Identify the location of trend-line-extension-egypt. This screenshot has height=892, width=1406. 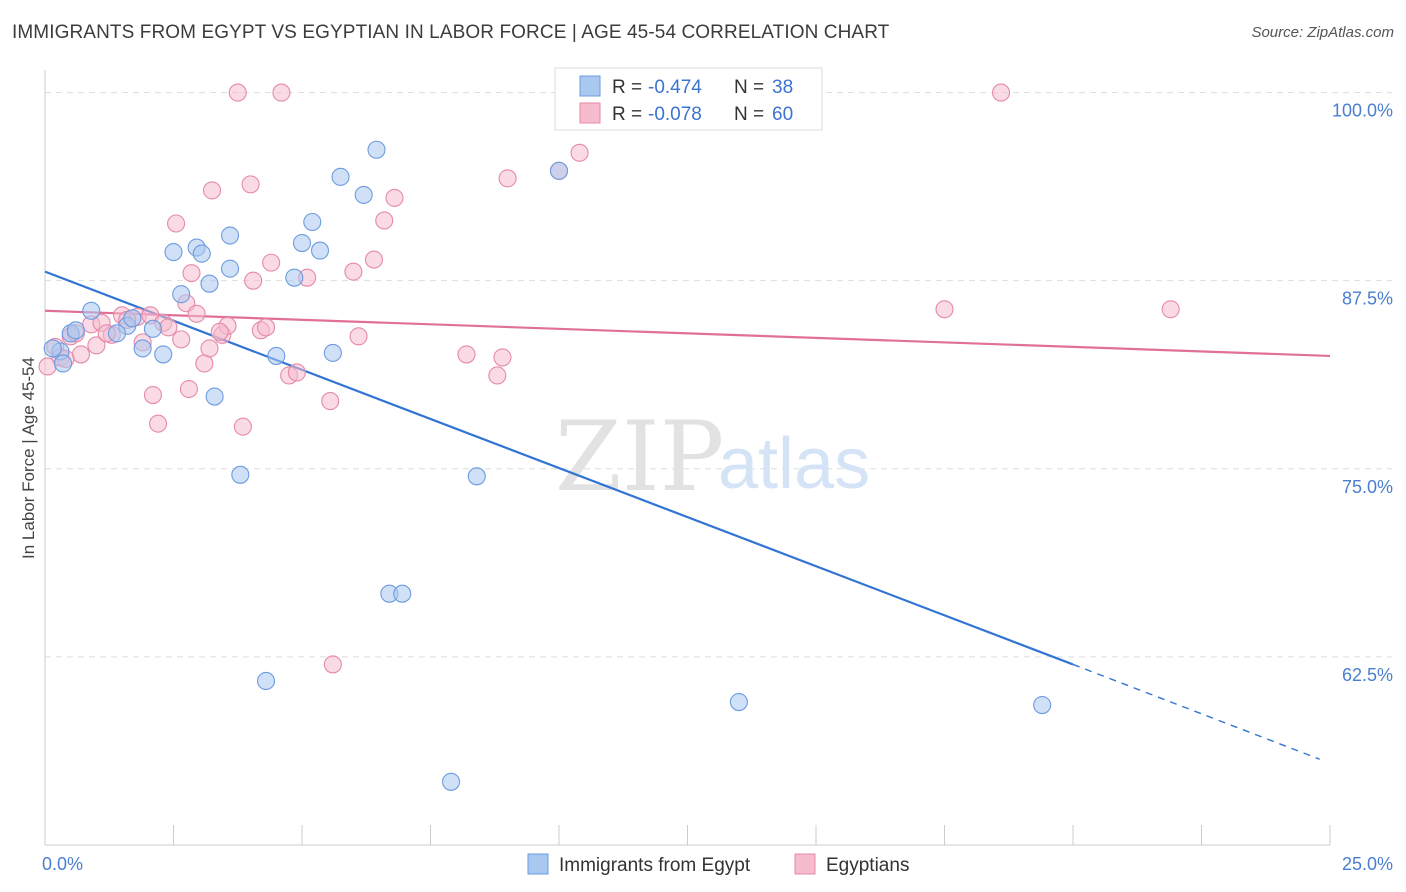
(1196, 711).